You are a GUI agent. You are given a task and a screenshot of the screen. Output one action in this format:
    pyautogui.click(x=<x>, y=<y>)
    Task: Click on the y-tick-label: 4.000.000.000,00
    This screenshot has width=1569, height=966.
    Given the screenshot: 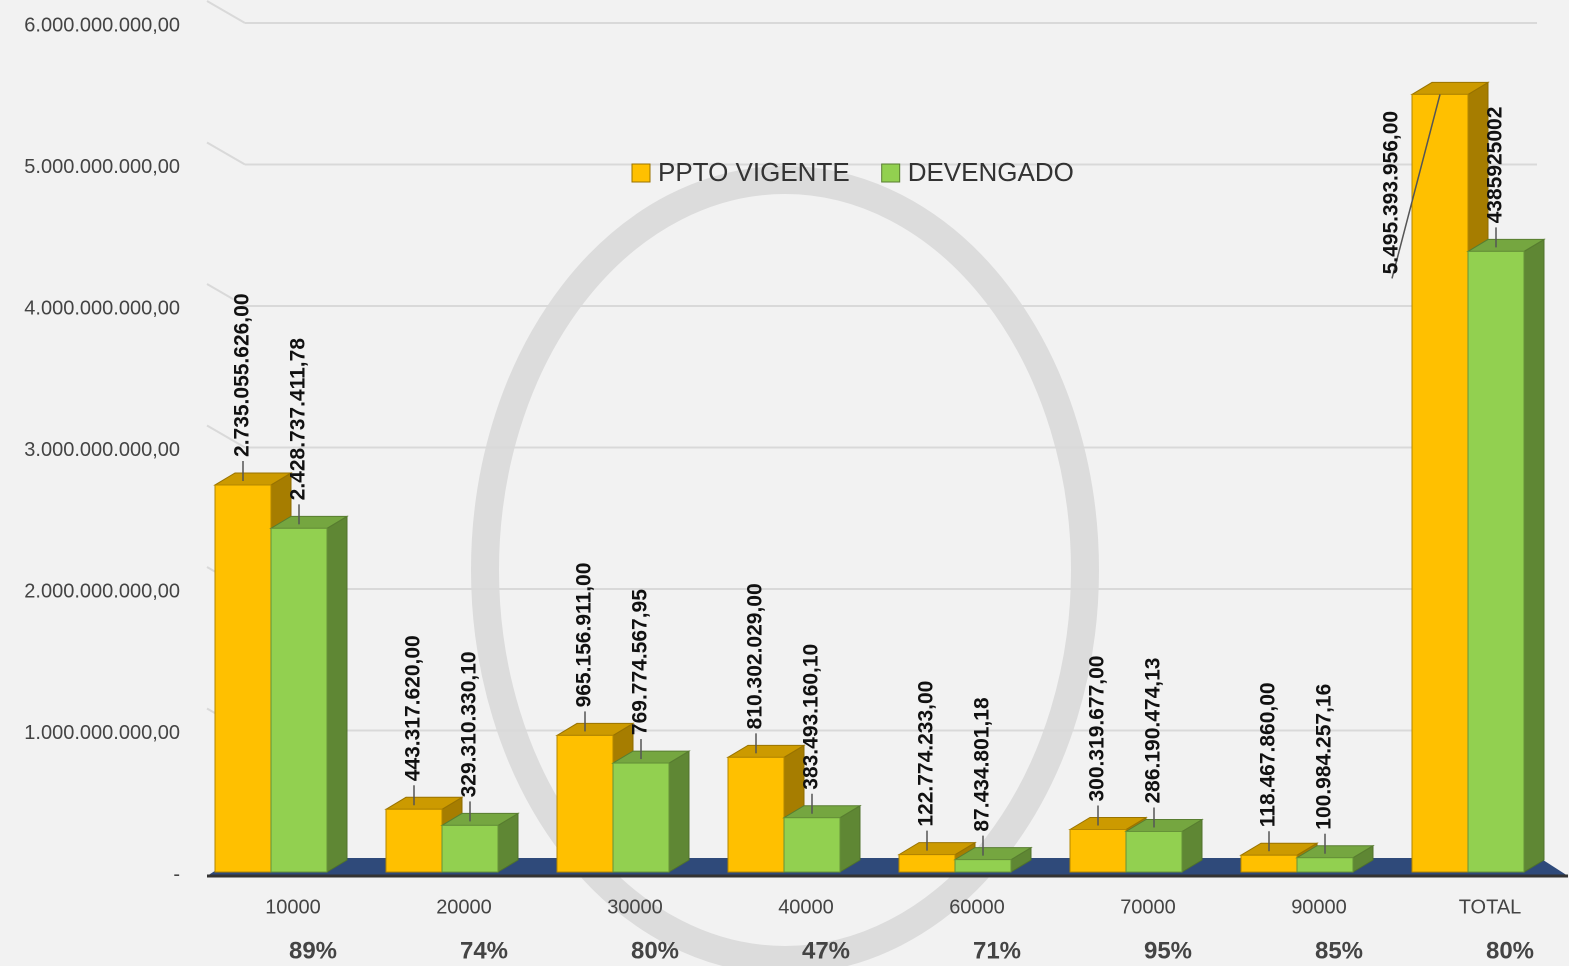 What is the action you would take?
    pyautogui.click(x=102, y=308)
    